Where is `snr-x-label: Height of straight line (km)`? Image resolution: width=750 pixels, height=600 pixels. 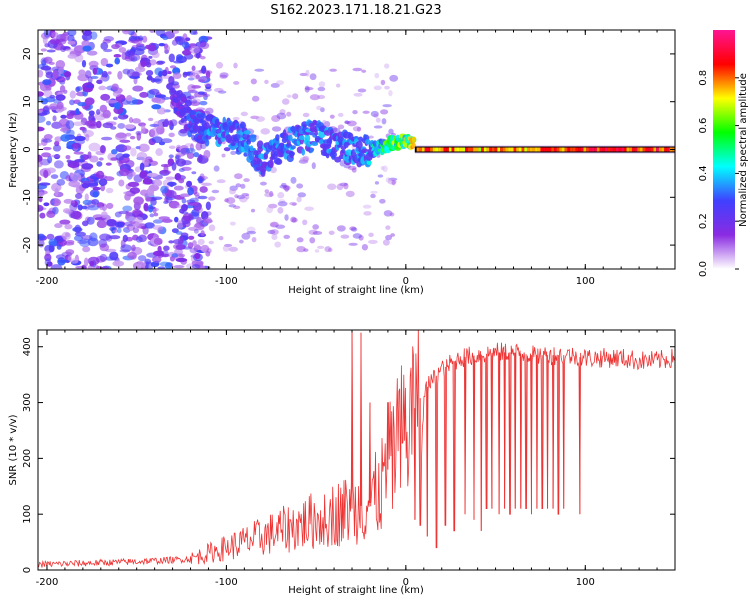
snr-x-label: Height of straight line (km) is located at coordinates (356, 590).